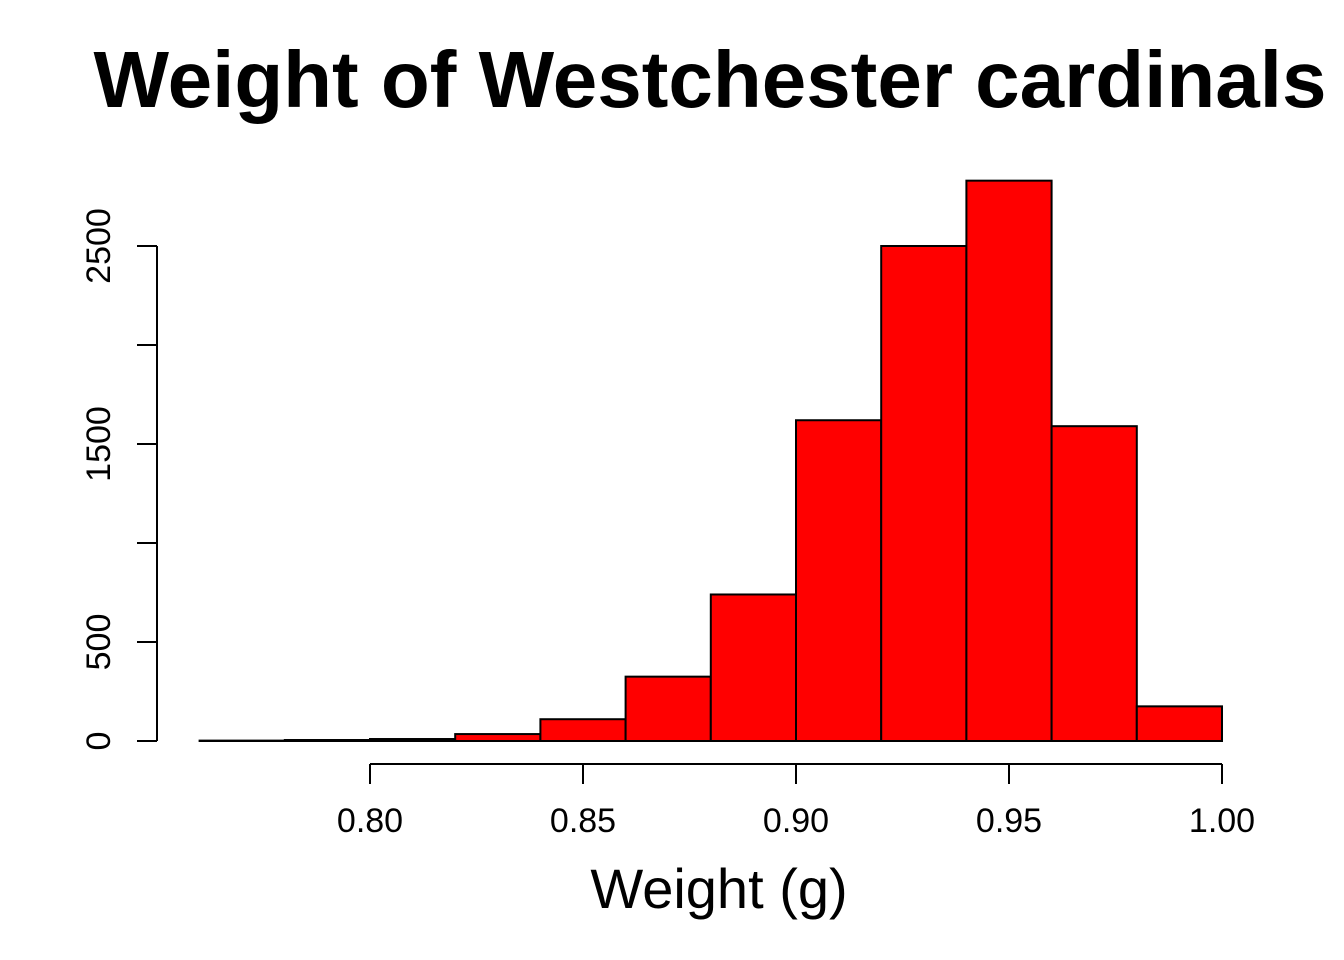  I want to click on x-tick-label: 1.00, so click(1222, 821).